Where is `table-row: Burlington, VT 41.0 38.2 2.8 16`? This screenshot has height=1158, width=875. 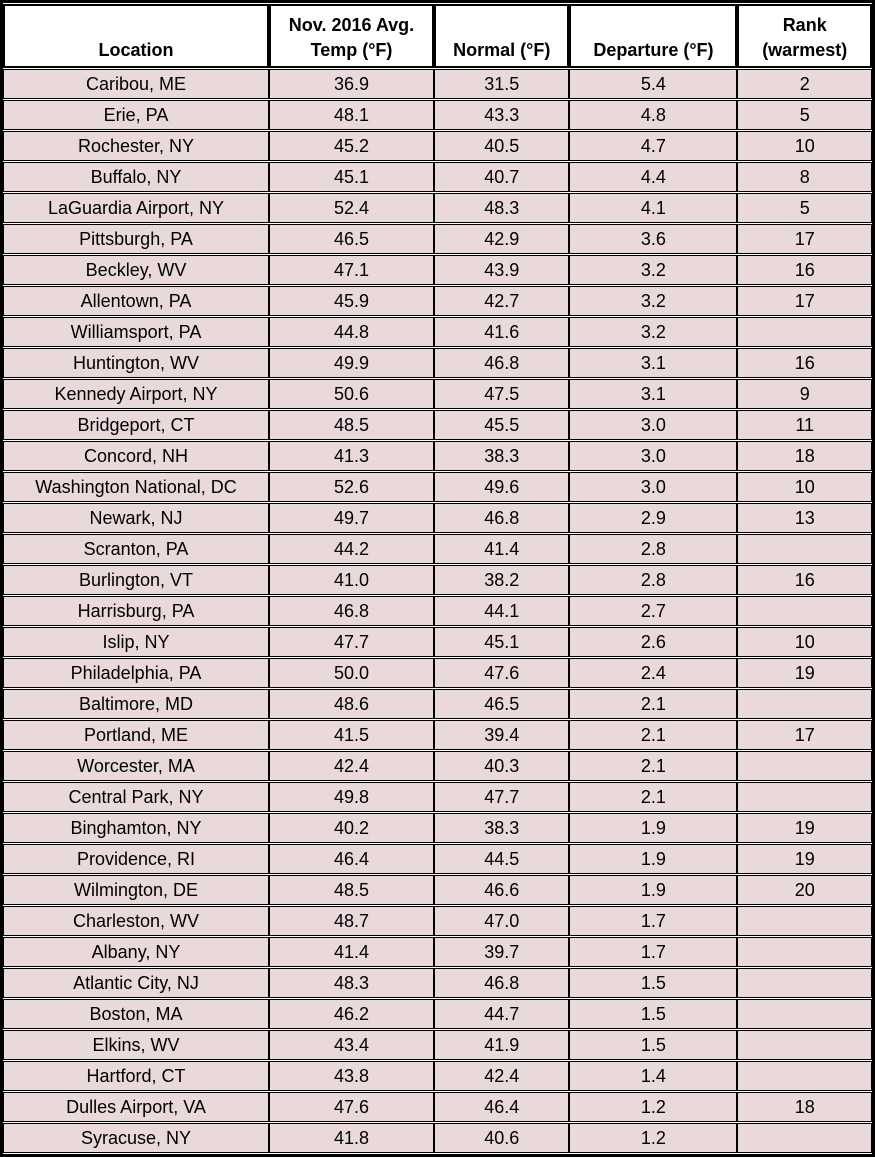 table-row: Burlington, VT 41.0 38.2 2.8 16 is located at coordinates (437, 580).